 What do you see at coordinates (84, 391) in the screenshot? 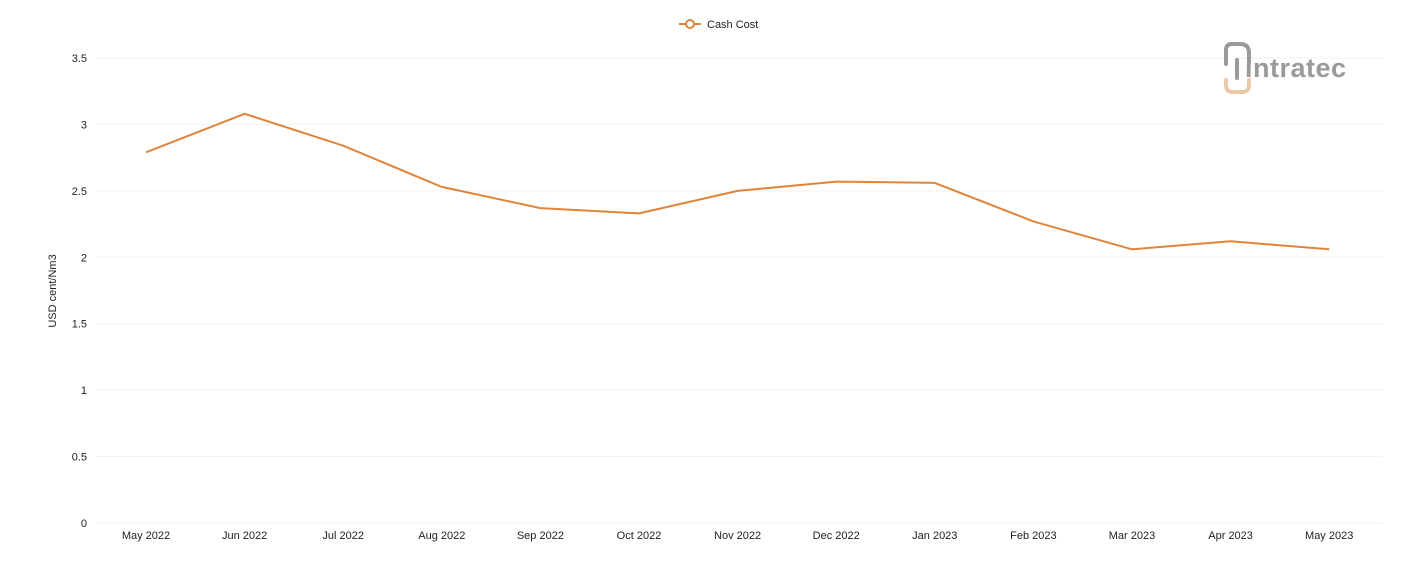
I see `y-tick-label: 1` at bounding box center [84, 391].